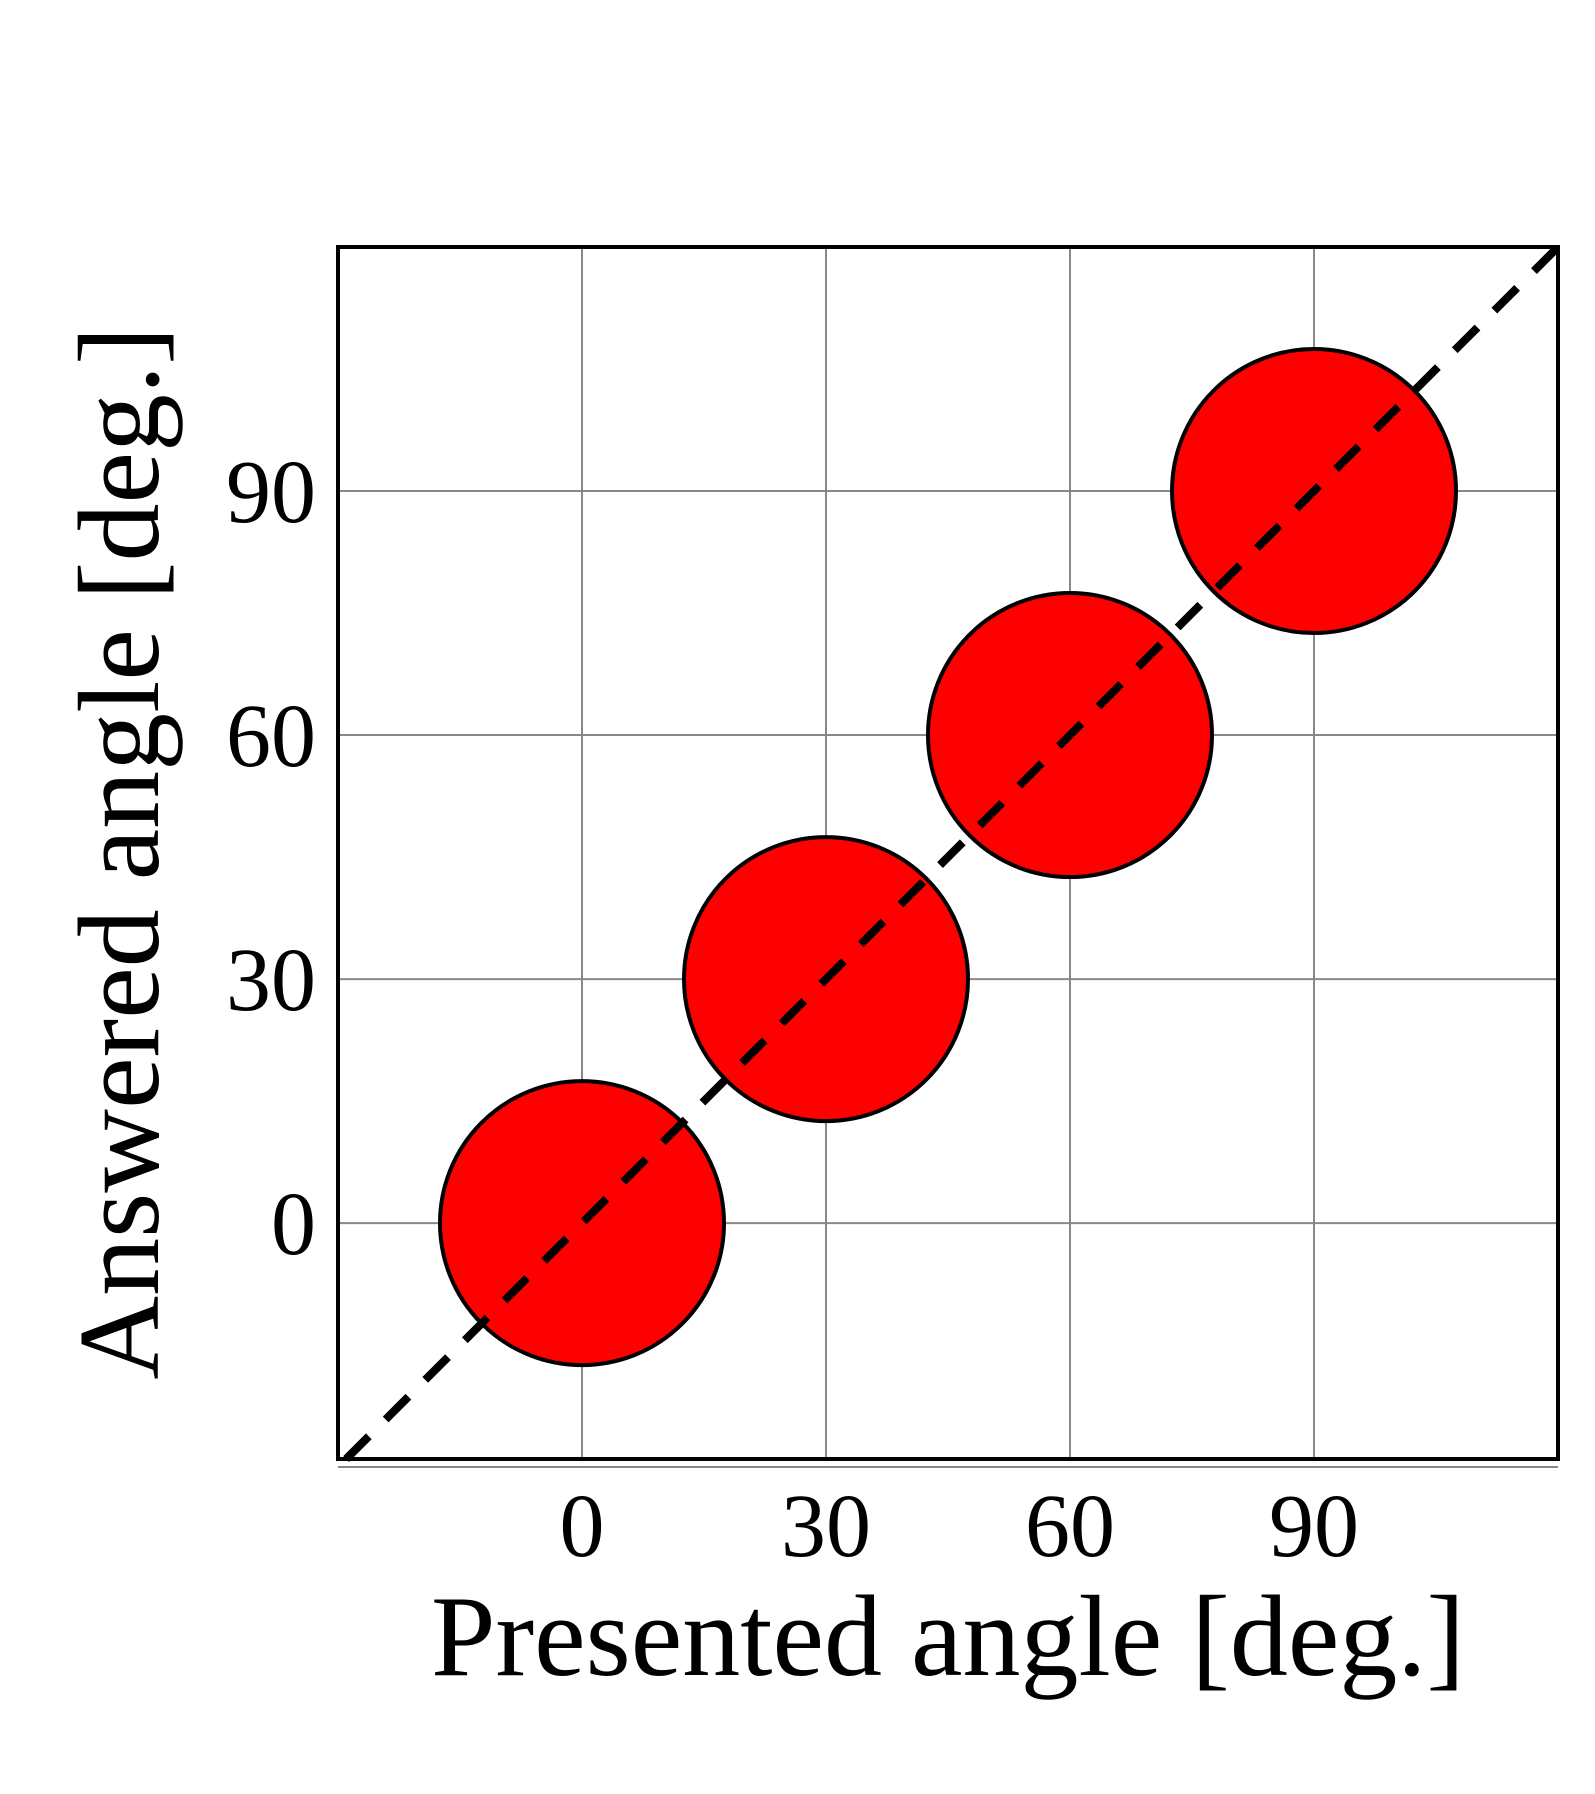 The width and height of the screenshot is (1595, 1794). Describe the element at coordinates (1314, 1526) in the screenshot. I see `x-tick-label: 90` at that location.